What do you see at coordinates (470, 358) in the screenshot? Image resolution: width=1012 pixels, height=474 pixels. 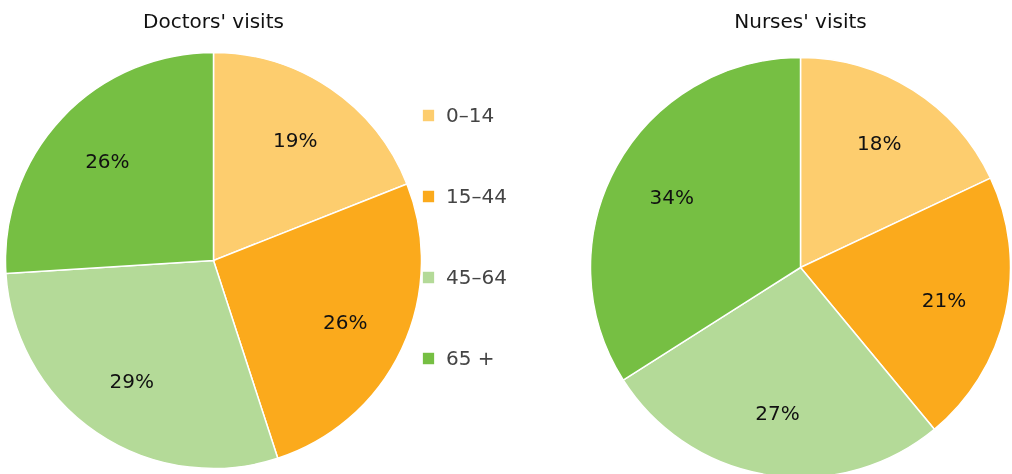 I see `legend-label: 65 +` at bounding box center [470, 358].